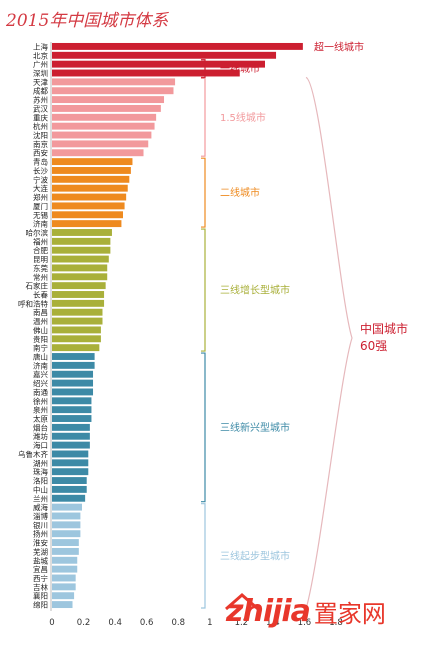 Image resolution: width=432 pixels, height=654 pixels. Describe the element at coordinates (40, 144) in the screenshot. I see `city-label: 南京` at that location.